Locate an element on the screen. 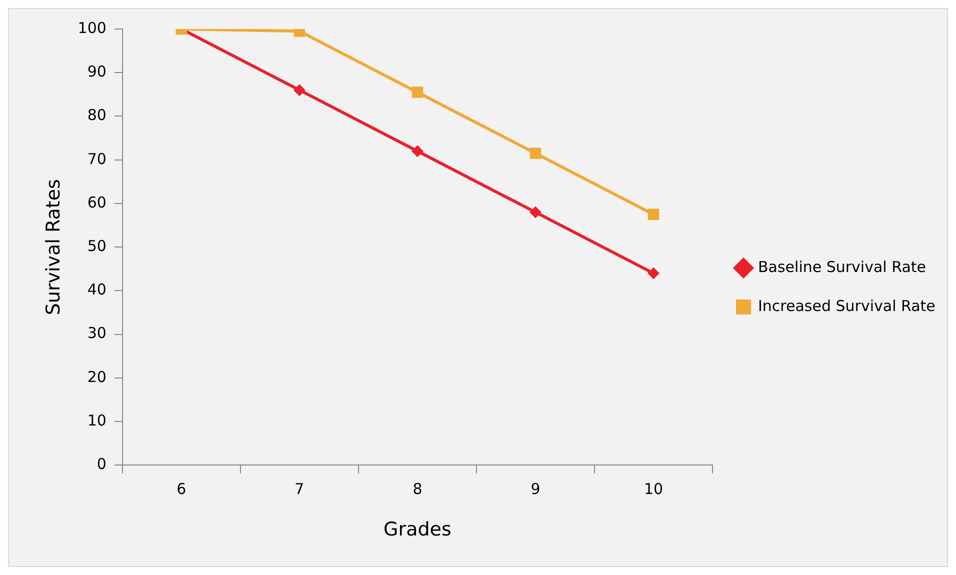 This screenshot has height=575, width=956. legend-label: Baseline Survival Rate is located at coordinates (842, 267).